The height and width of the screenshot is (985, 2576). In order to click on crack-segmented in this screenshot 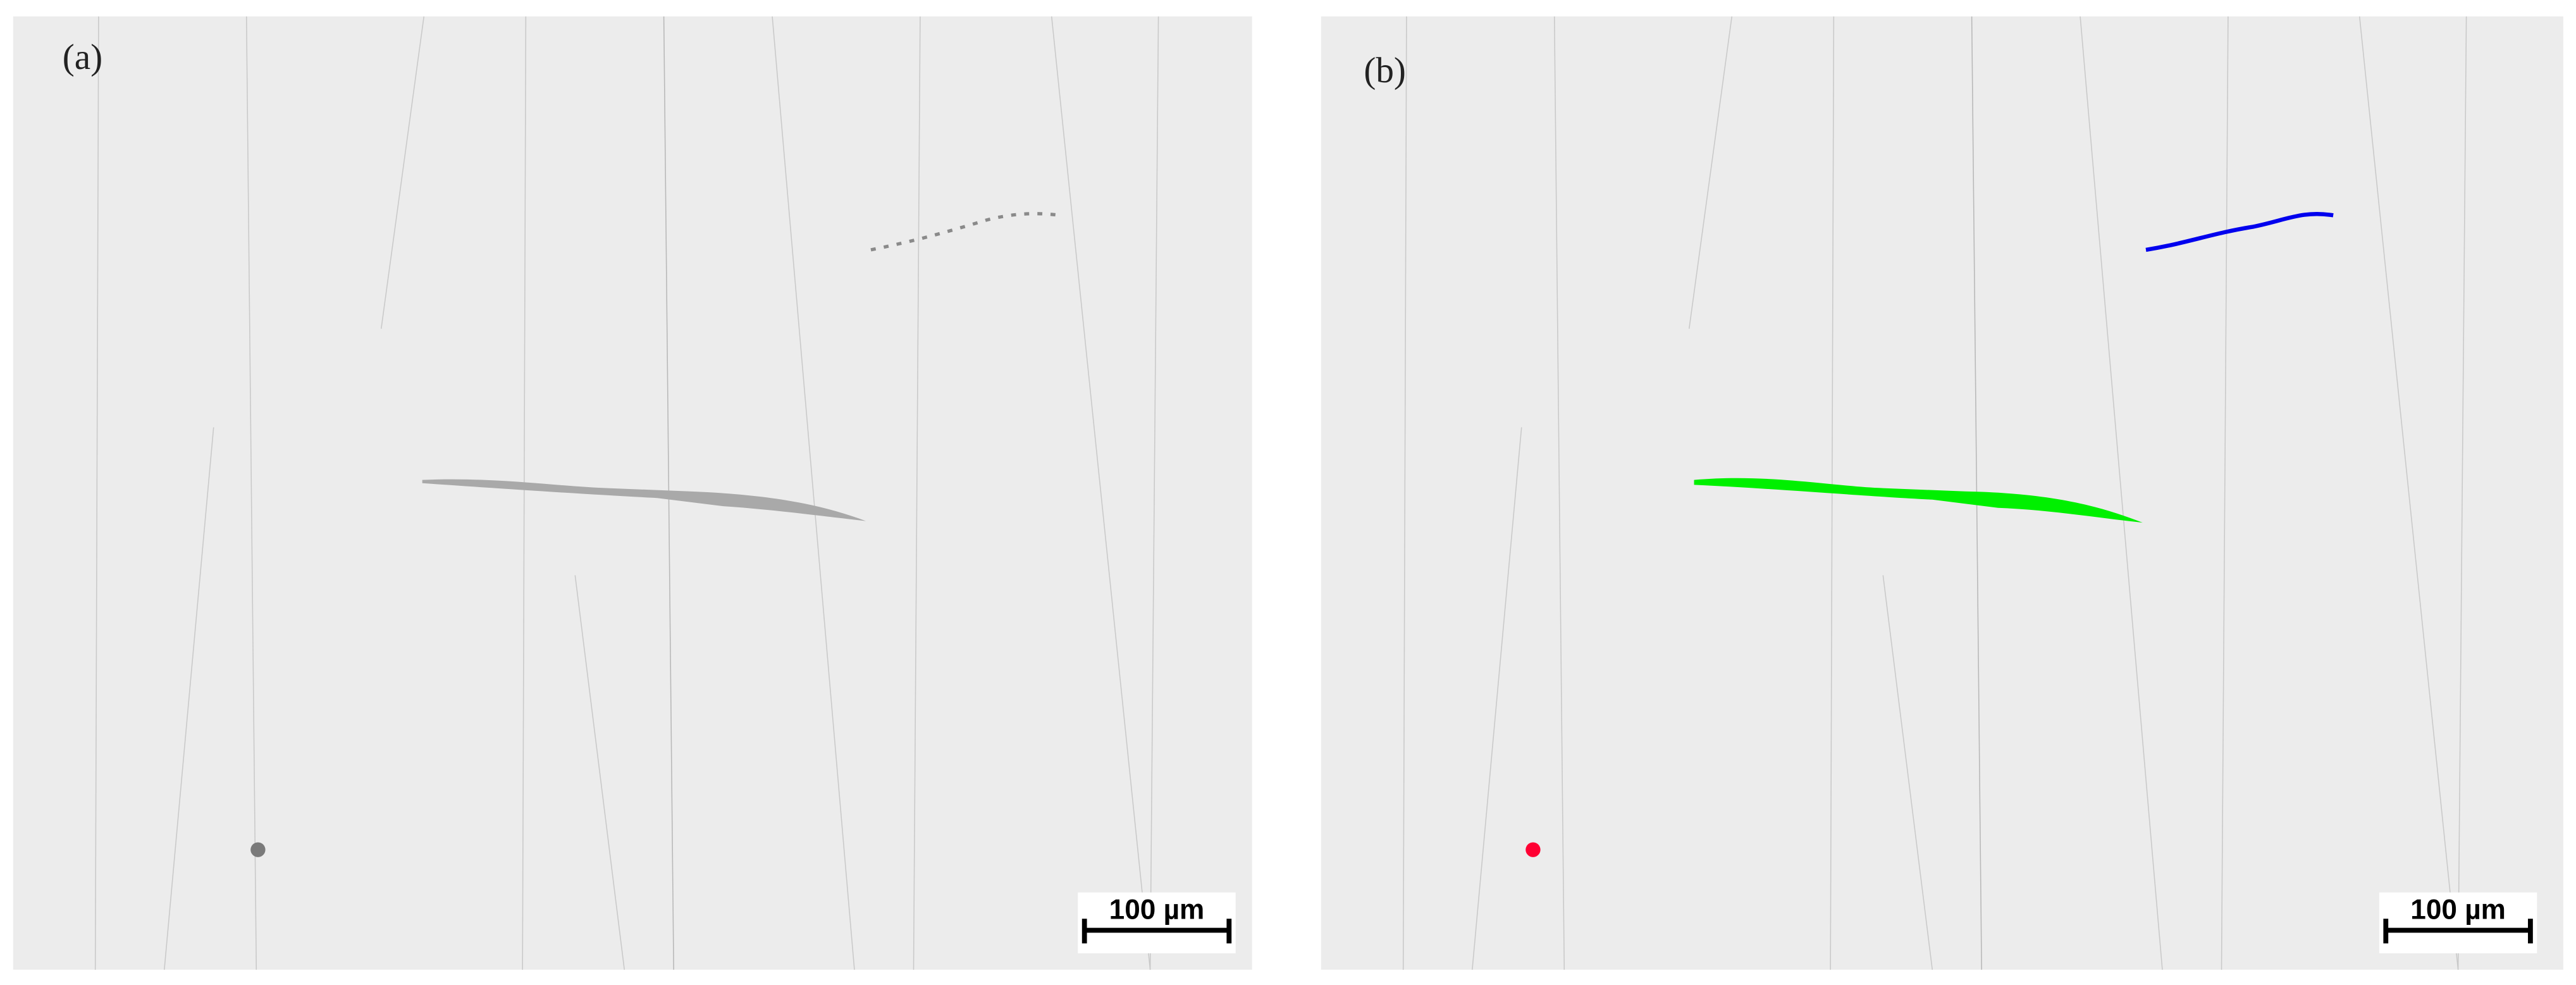, I will do `click(1918, 500)`.